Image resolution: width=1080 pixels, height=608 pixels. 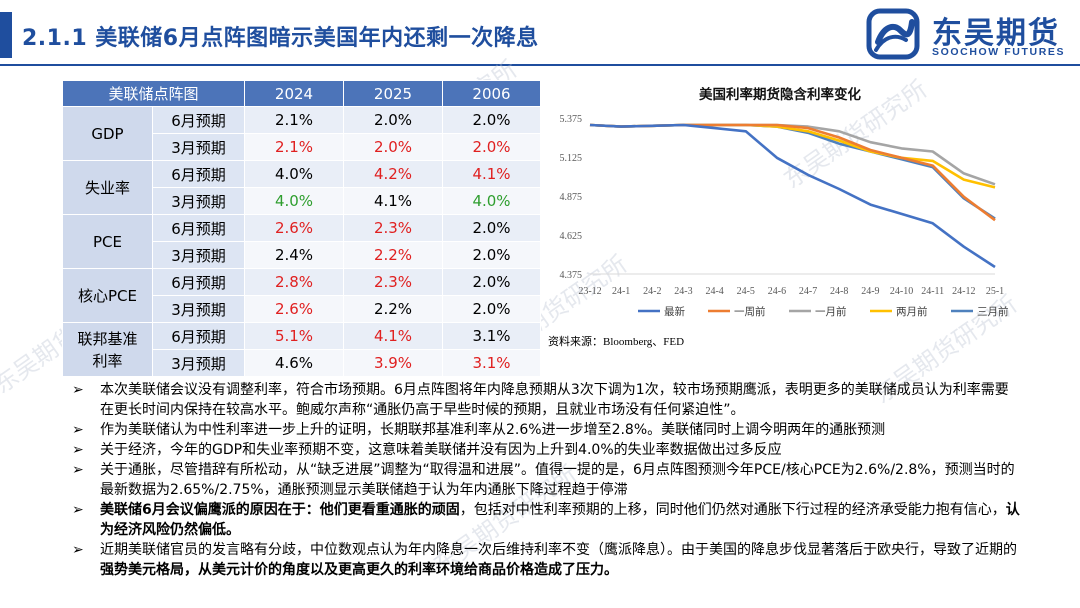 What do you see at coordinates (683, 291) in the screenshot?
I see `x-tick-label: 24-3` at bounding box center [683, 291].